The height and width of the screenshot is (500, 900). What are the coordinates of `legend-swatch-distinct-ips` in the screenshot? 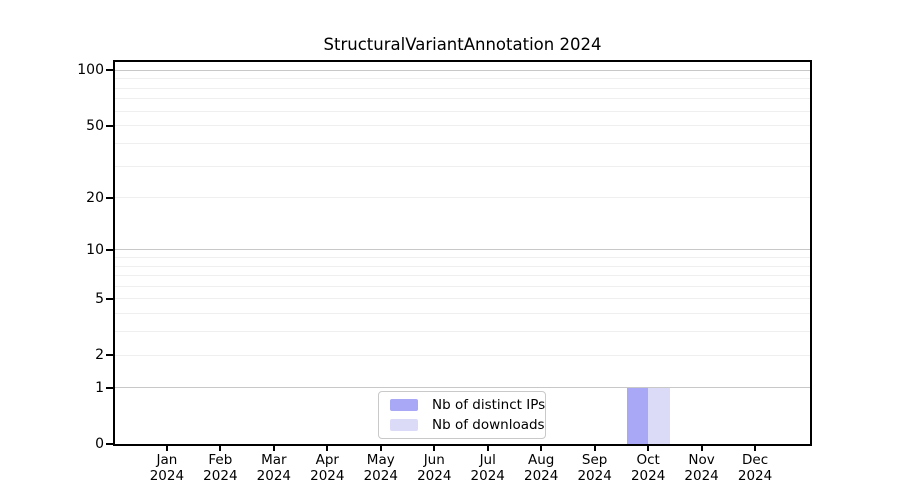 It's located at (404, 405).